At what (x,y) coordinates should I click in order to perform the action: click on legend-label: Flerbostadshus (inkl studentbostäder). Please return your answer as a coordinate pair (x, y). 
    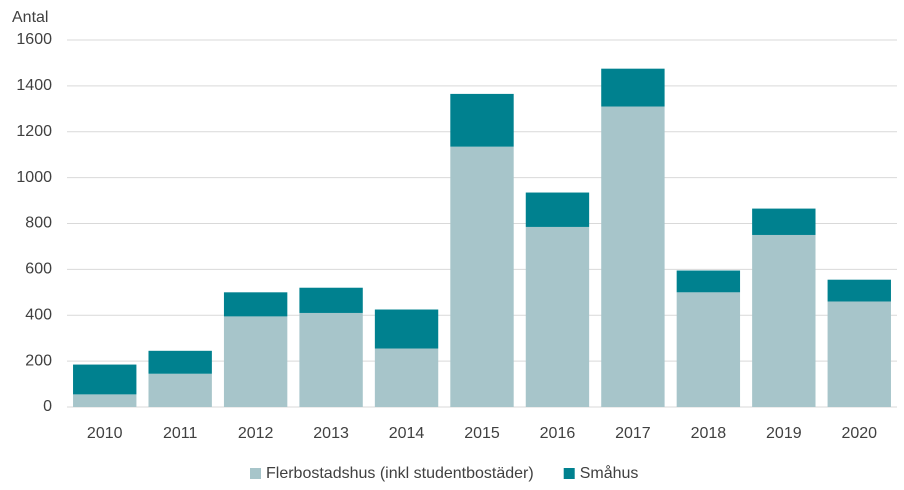
    Looking at the image, I should click on (400, 473).